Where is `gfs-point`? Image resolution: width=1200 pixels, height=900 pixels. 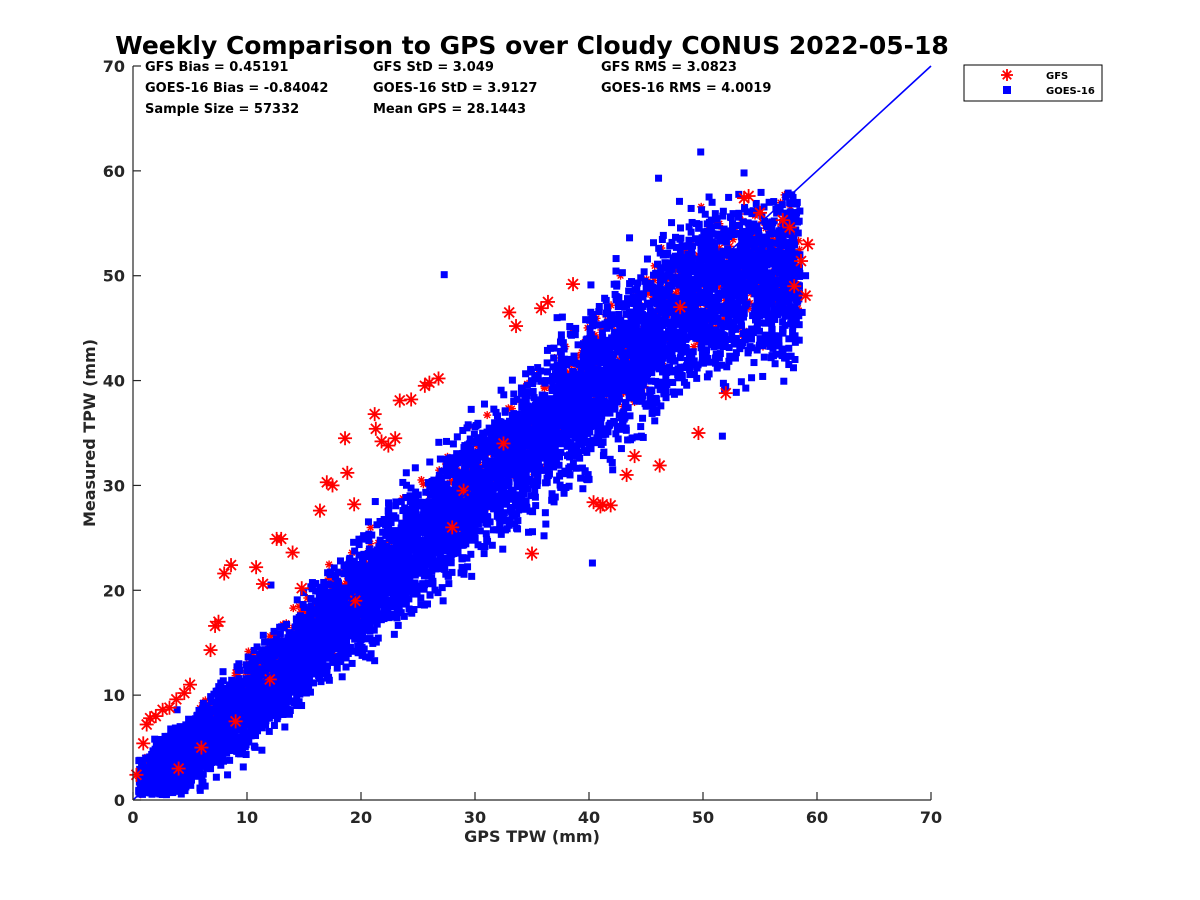 gfs-point is located at coordinates (293, 608).